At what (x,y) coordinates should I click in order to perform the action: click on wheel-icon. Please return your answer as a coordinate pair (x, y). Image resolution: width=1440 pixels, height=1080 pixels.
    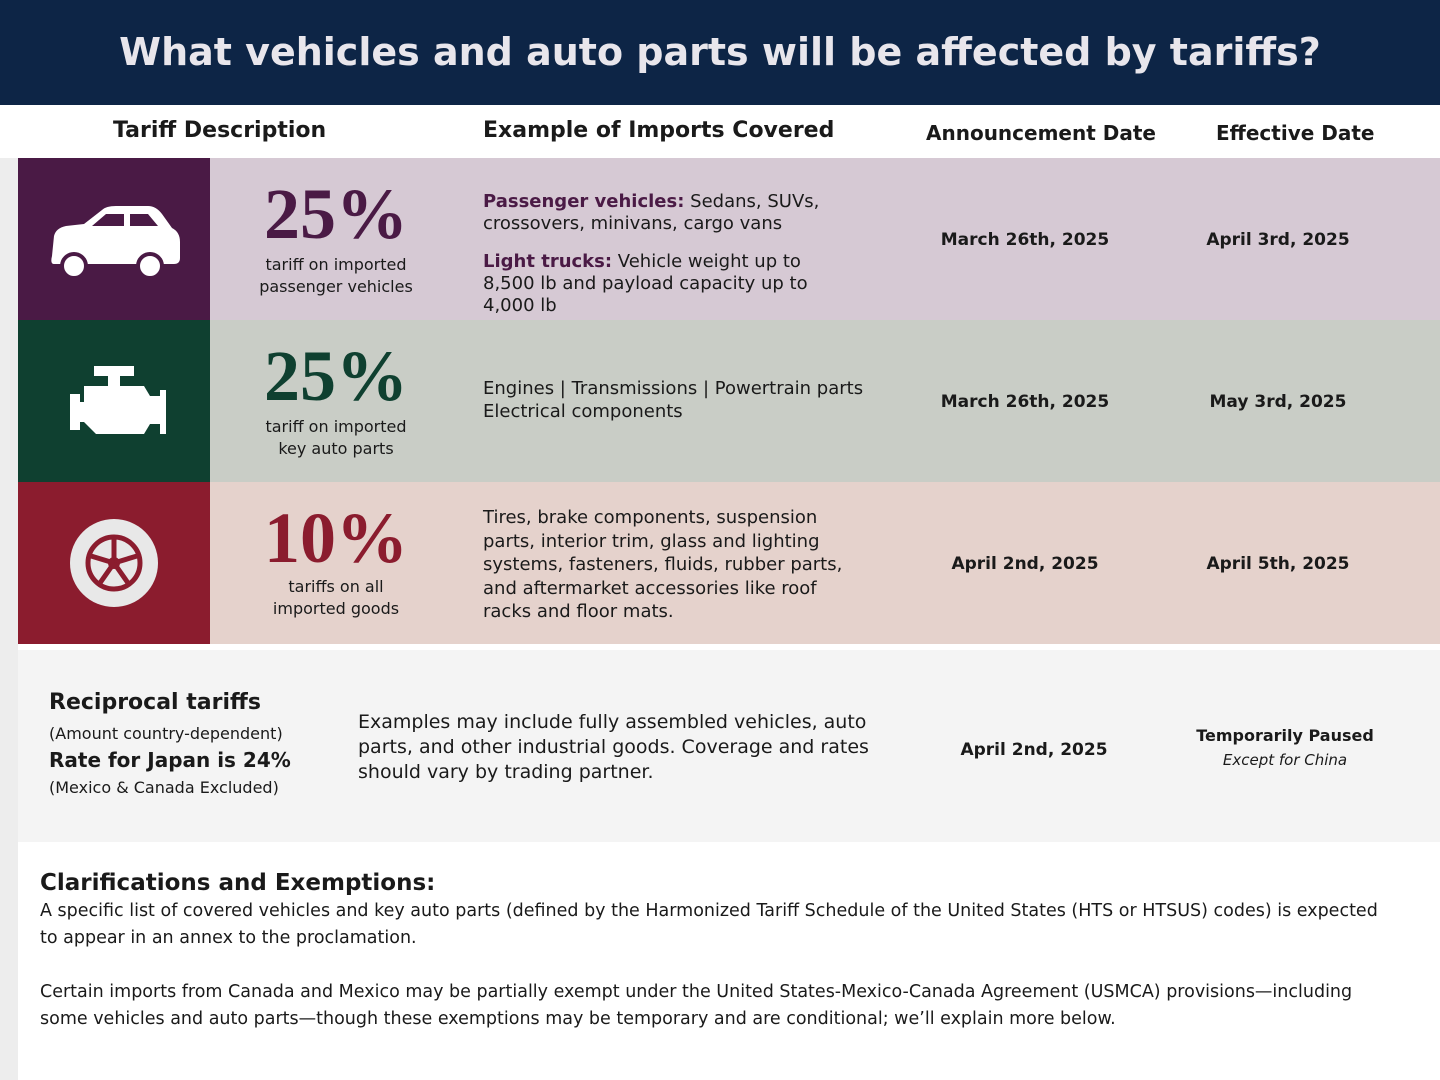
    Looking at the image, I should click on (114, 563).